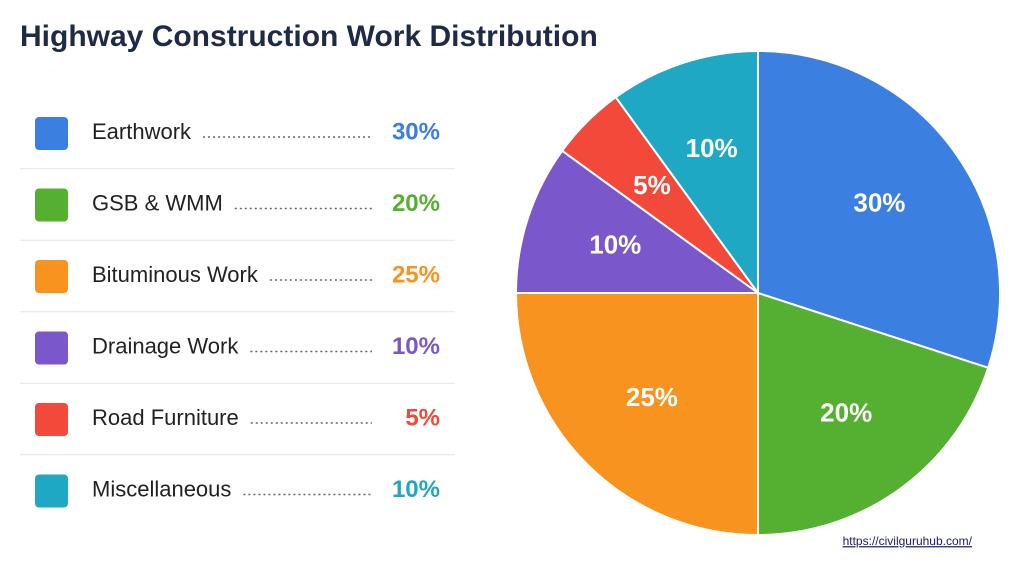 The width and height of the screenshot is (1024, 576). I want to click on chart-title: Highway Construction Work Distribution, so click(309, 36).